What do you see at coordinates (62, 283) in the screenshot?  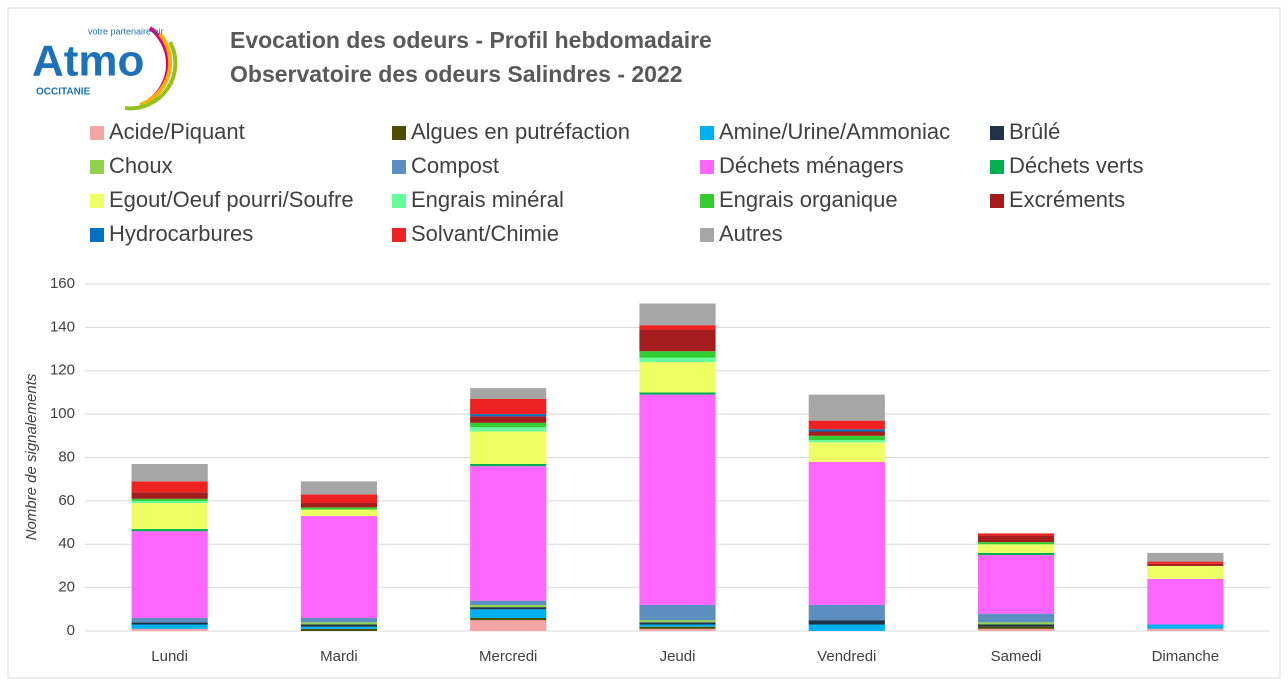 I see `y-tick-label: 160` at bounding box center [62, 283].